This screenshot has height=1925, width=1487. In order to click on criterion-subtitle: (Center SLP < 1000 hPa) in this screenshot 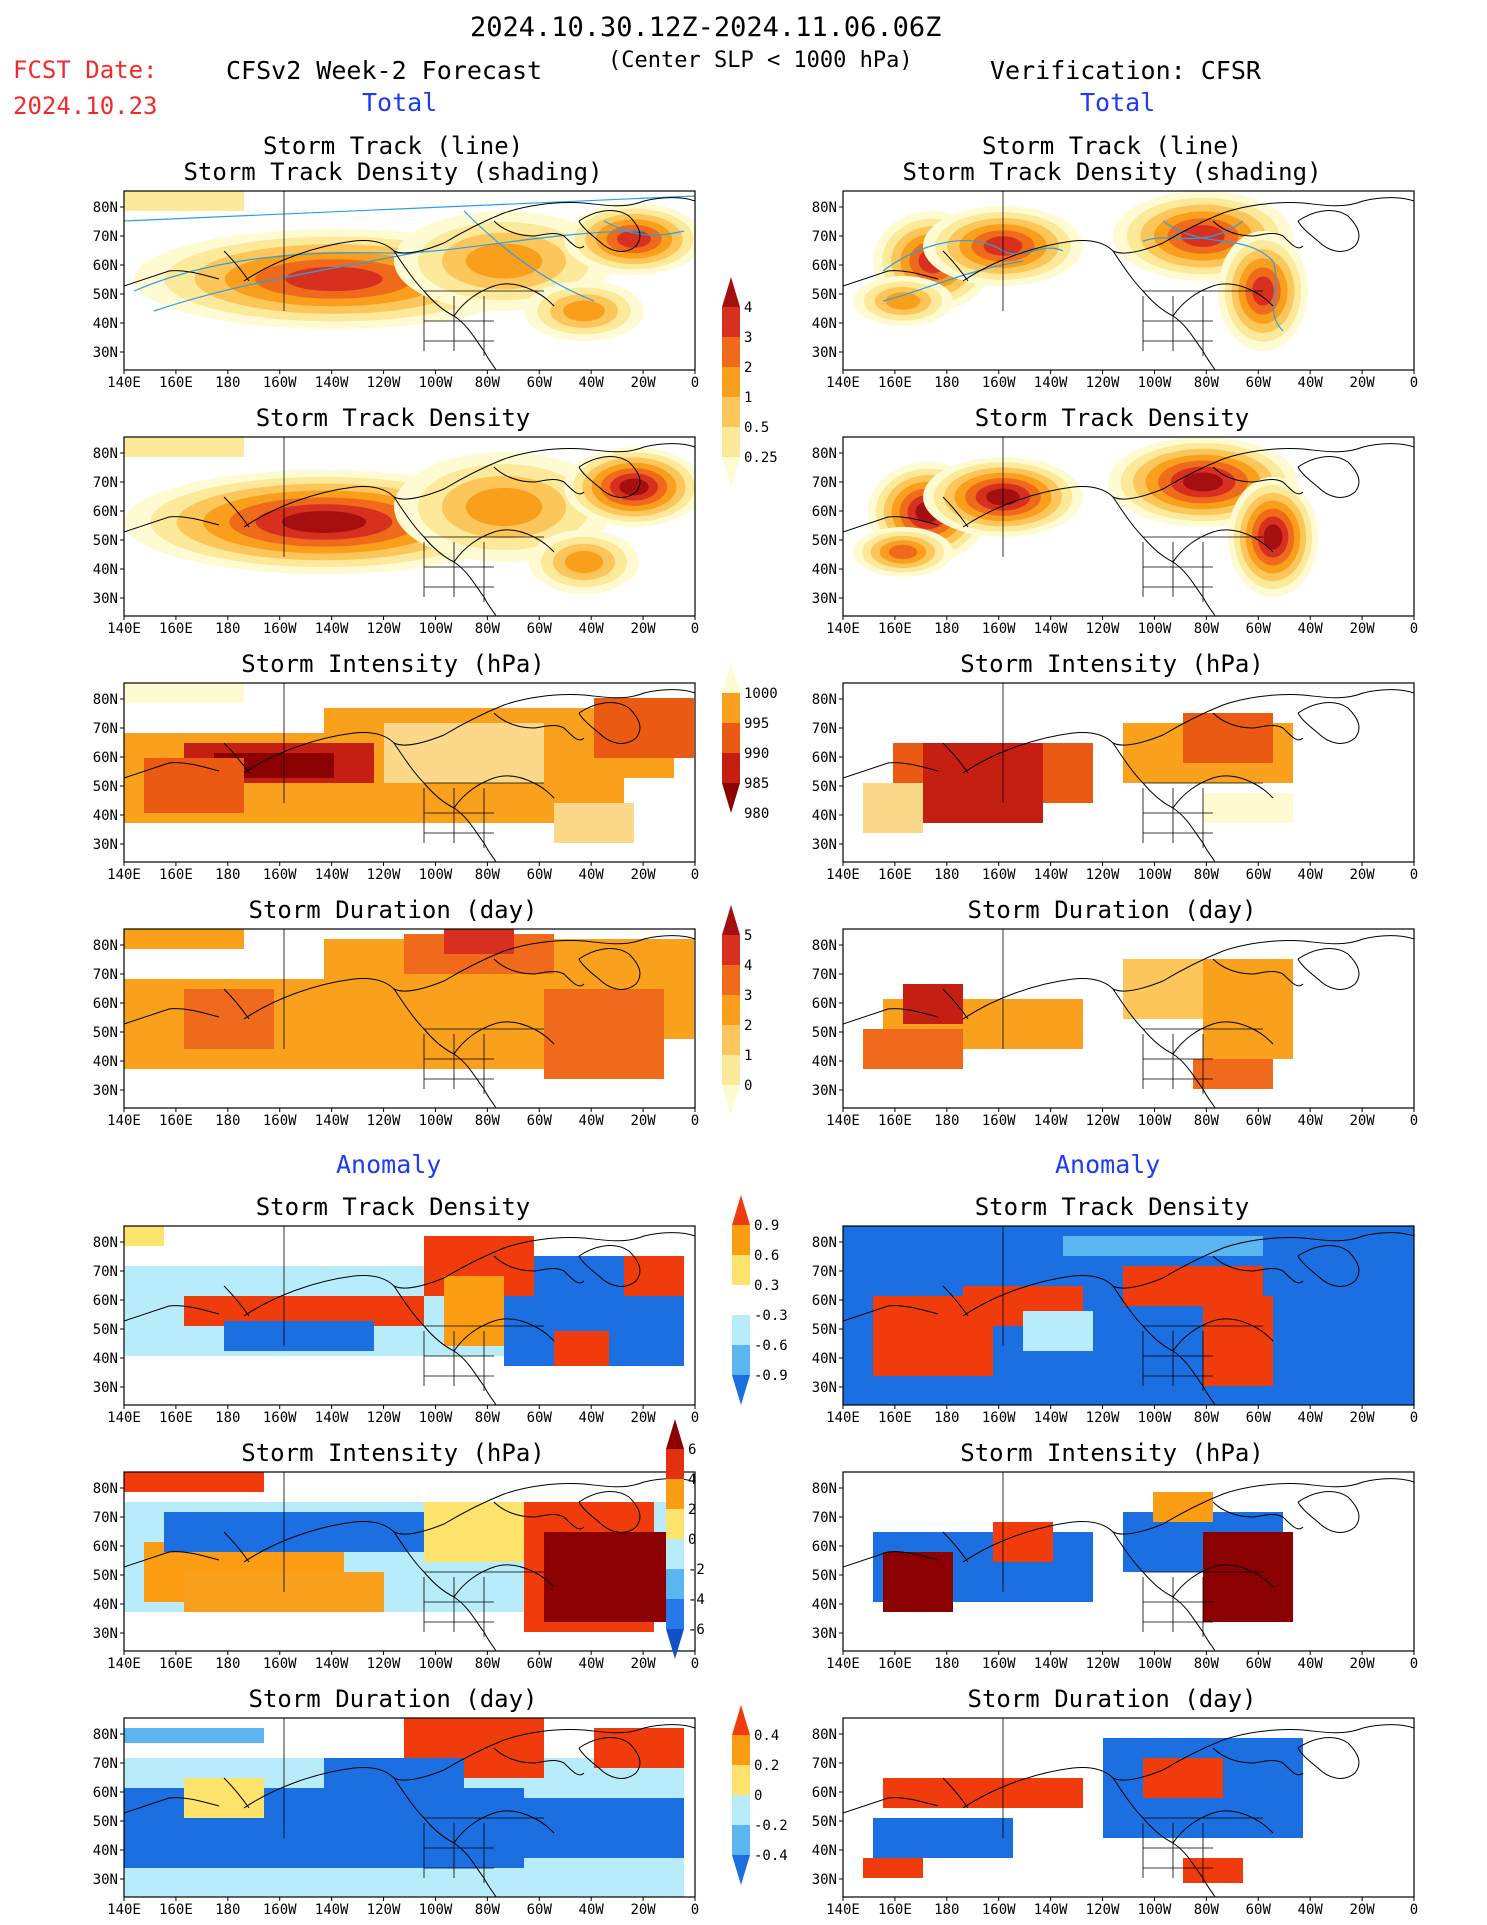, I will do `click(760, 60)`.